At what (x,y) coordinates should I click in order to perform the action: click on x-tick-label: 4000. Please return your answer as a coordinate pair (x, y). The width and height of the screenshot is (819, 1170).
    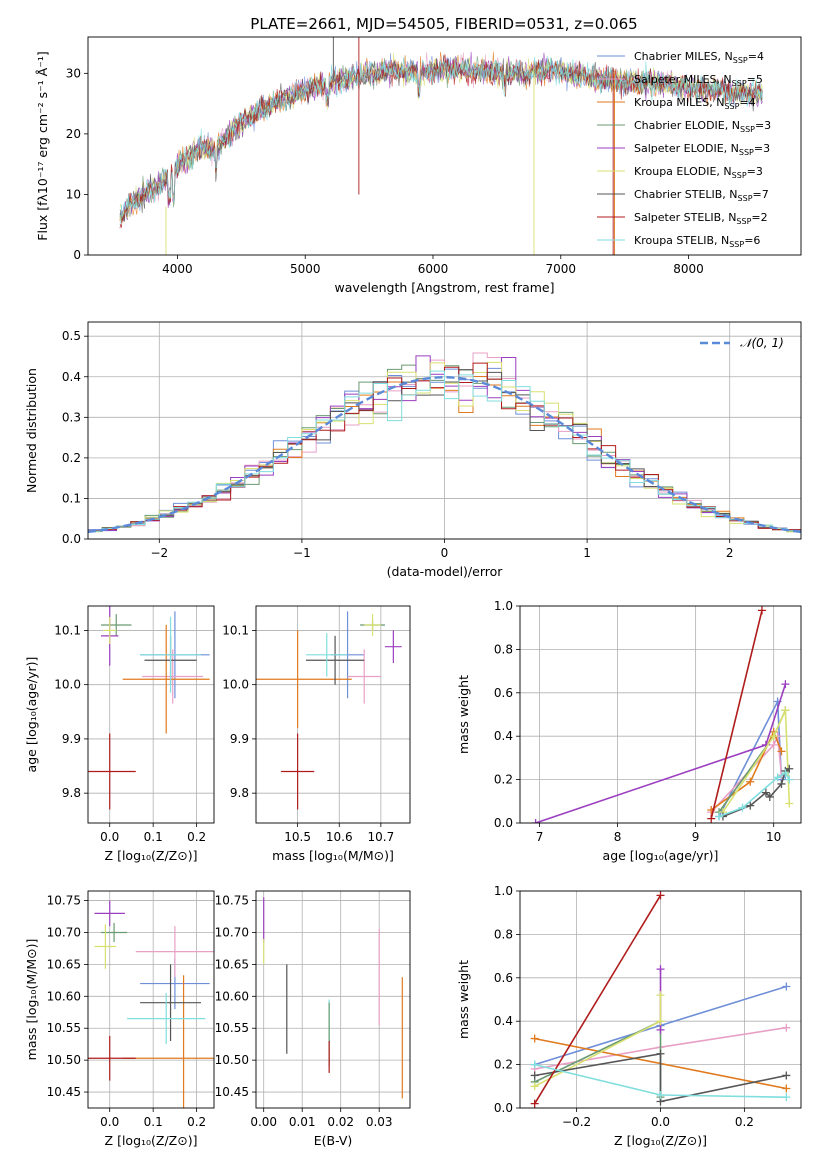
    Looking at the image, I should click on (177, 269).